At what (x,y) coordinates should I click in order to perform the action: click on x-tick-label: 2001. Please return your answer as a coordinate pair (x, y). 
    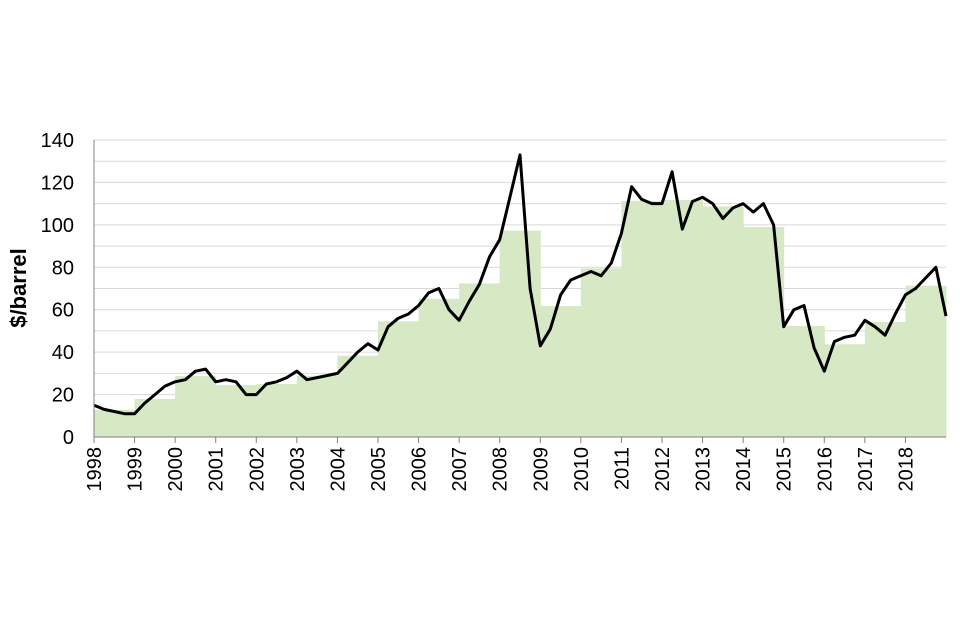
    Looking at the image, I should click on (217, 469).